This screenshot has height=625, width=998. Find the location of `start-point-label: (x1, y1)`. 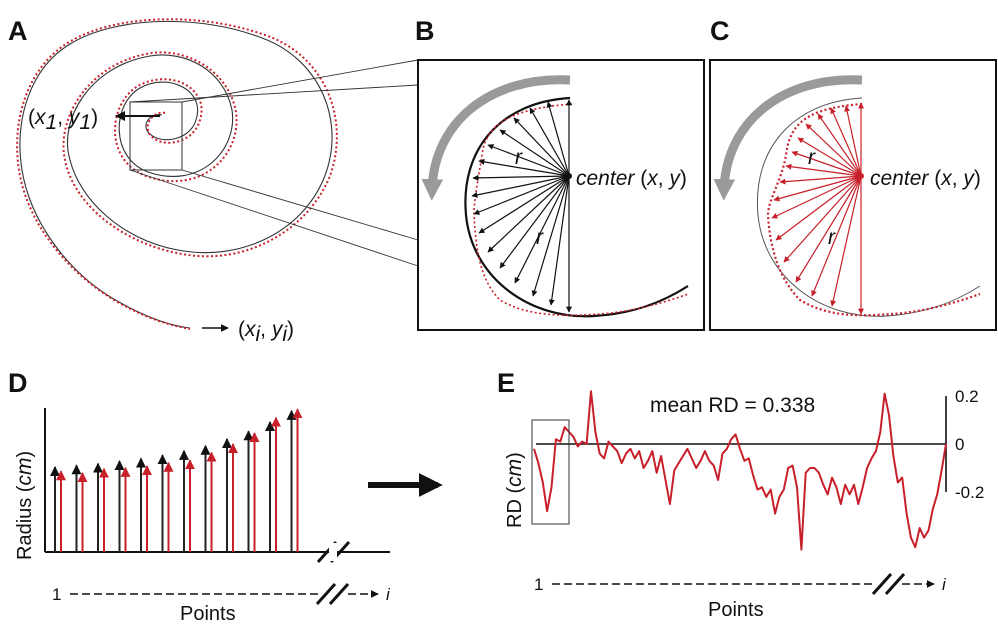

start-point-label: (x1, y1) is located at coordinates (63, 120).